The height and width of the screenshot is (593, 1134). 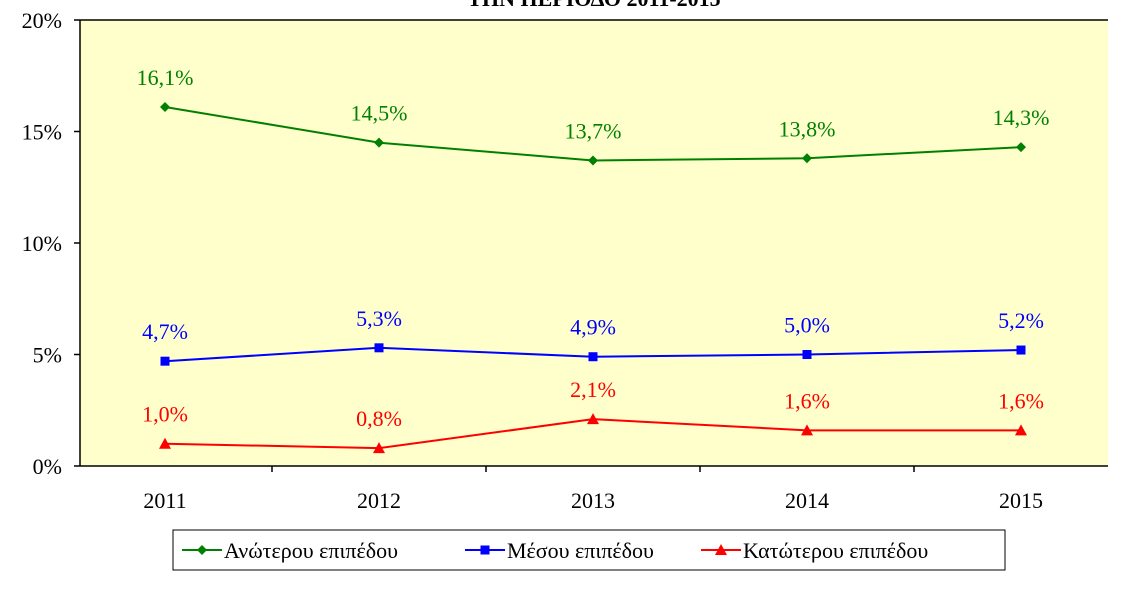 I want to click on data-label: 1,0%, so click(x=165, y=414).